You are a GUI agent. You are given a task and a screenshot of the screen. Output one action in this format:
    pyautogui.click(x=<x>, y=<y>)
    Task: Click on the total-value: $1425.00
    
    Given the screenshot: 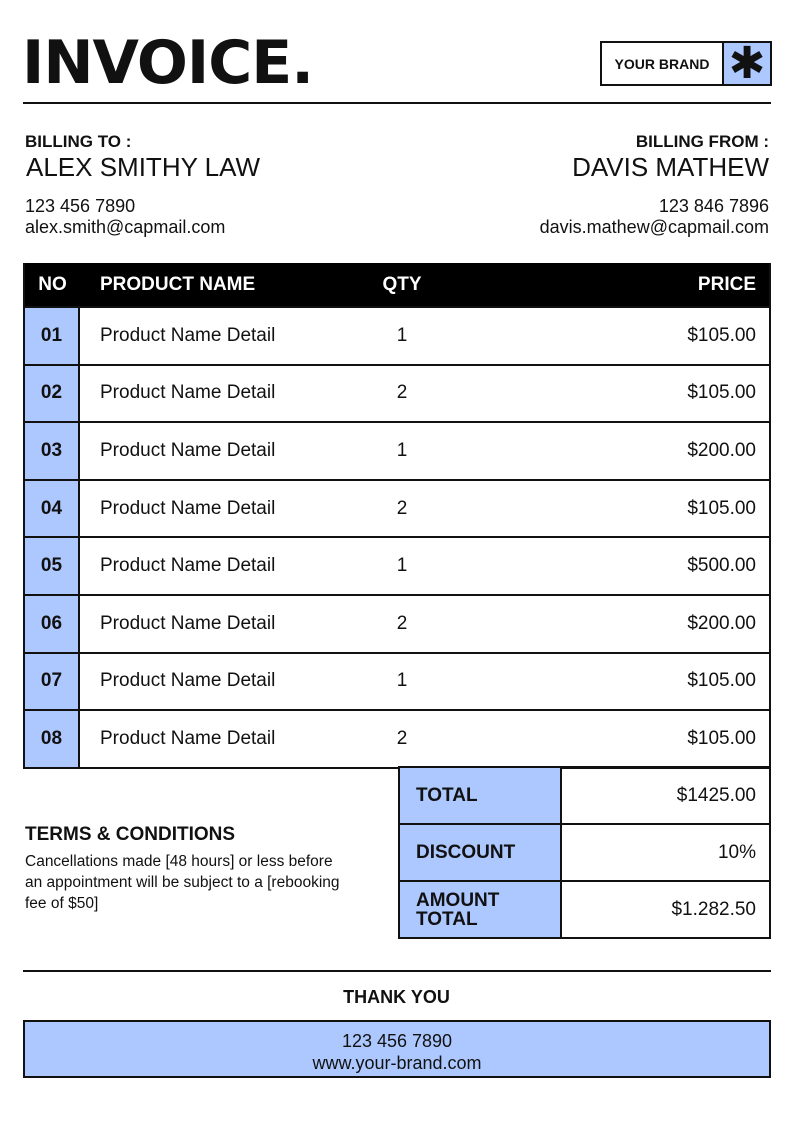 What is the action you would take?
    pyautogui.click(x=716, y=795)
    